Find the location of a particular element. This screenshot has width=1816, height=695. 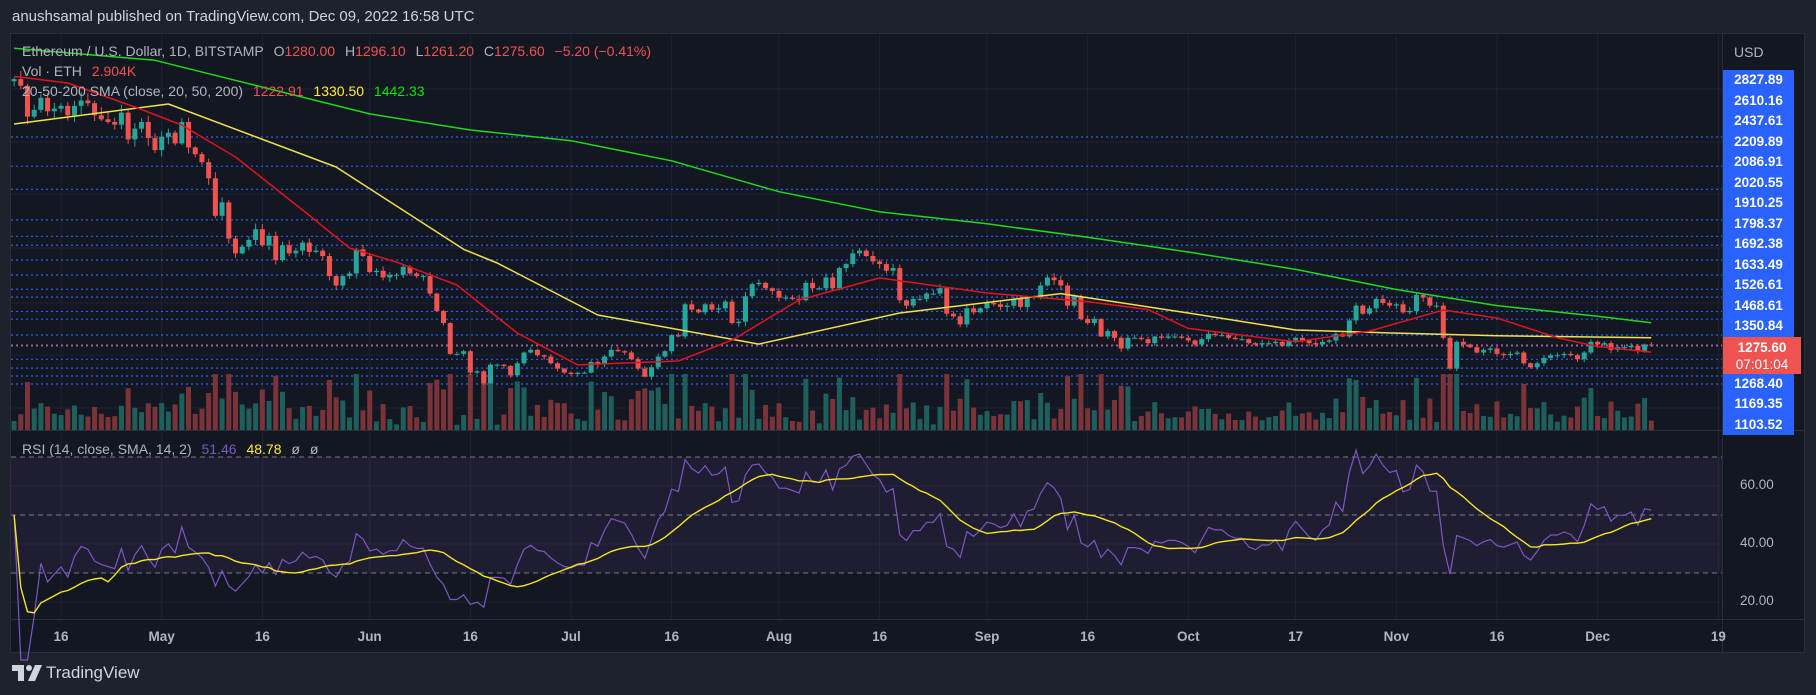

price-level-label: 2827.89 is located at coordinates (1758, 80).